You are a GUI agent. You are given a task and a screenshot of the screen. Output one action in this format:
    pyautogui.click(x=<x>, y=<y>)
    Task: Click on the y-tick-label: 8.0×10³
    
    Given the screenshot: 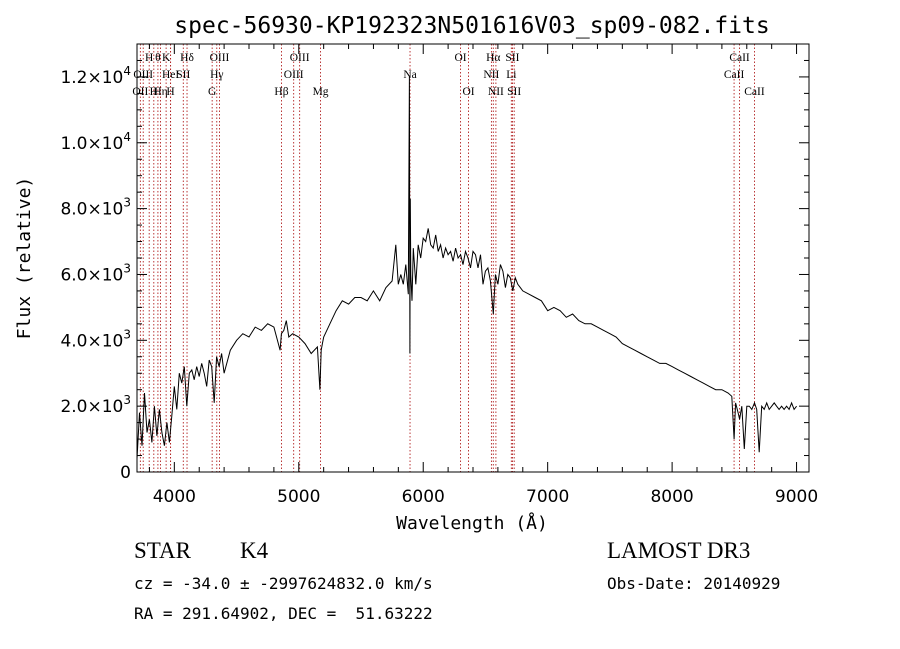 What is the action you would take?
    pyautogui.click(x=95, y=208)
    